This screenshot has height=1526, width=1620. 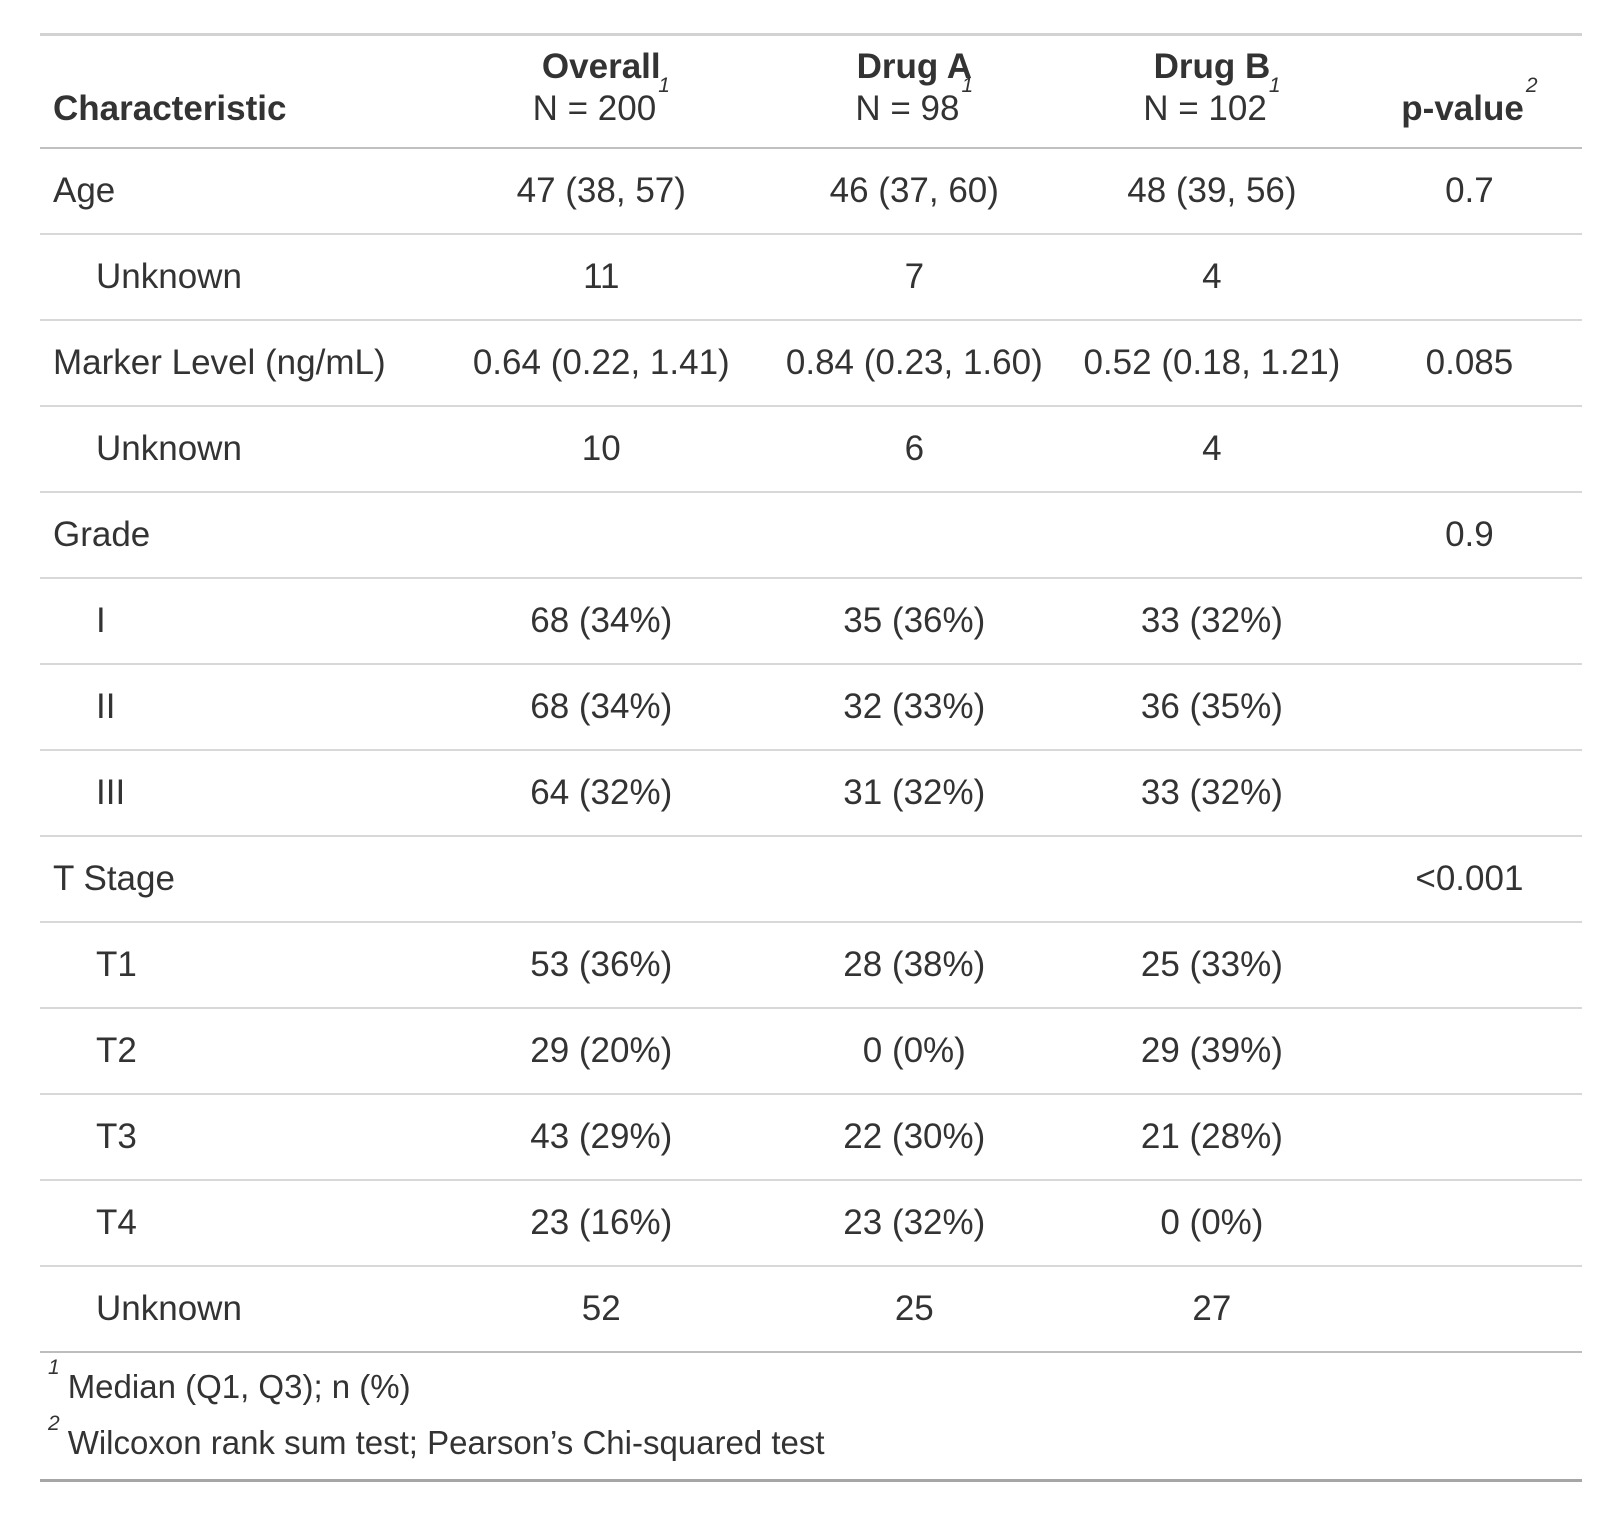 What do you see at coordinates (170, 108) in the screenshot?
I see `column-label: Characteristic` at bounding box center [170, 108].